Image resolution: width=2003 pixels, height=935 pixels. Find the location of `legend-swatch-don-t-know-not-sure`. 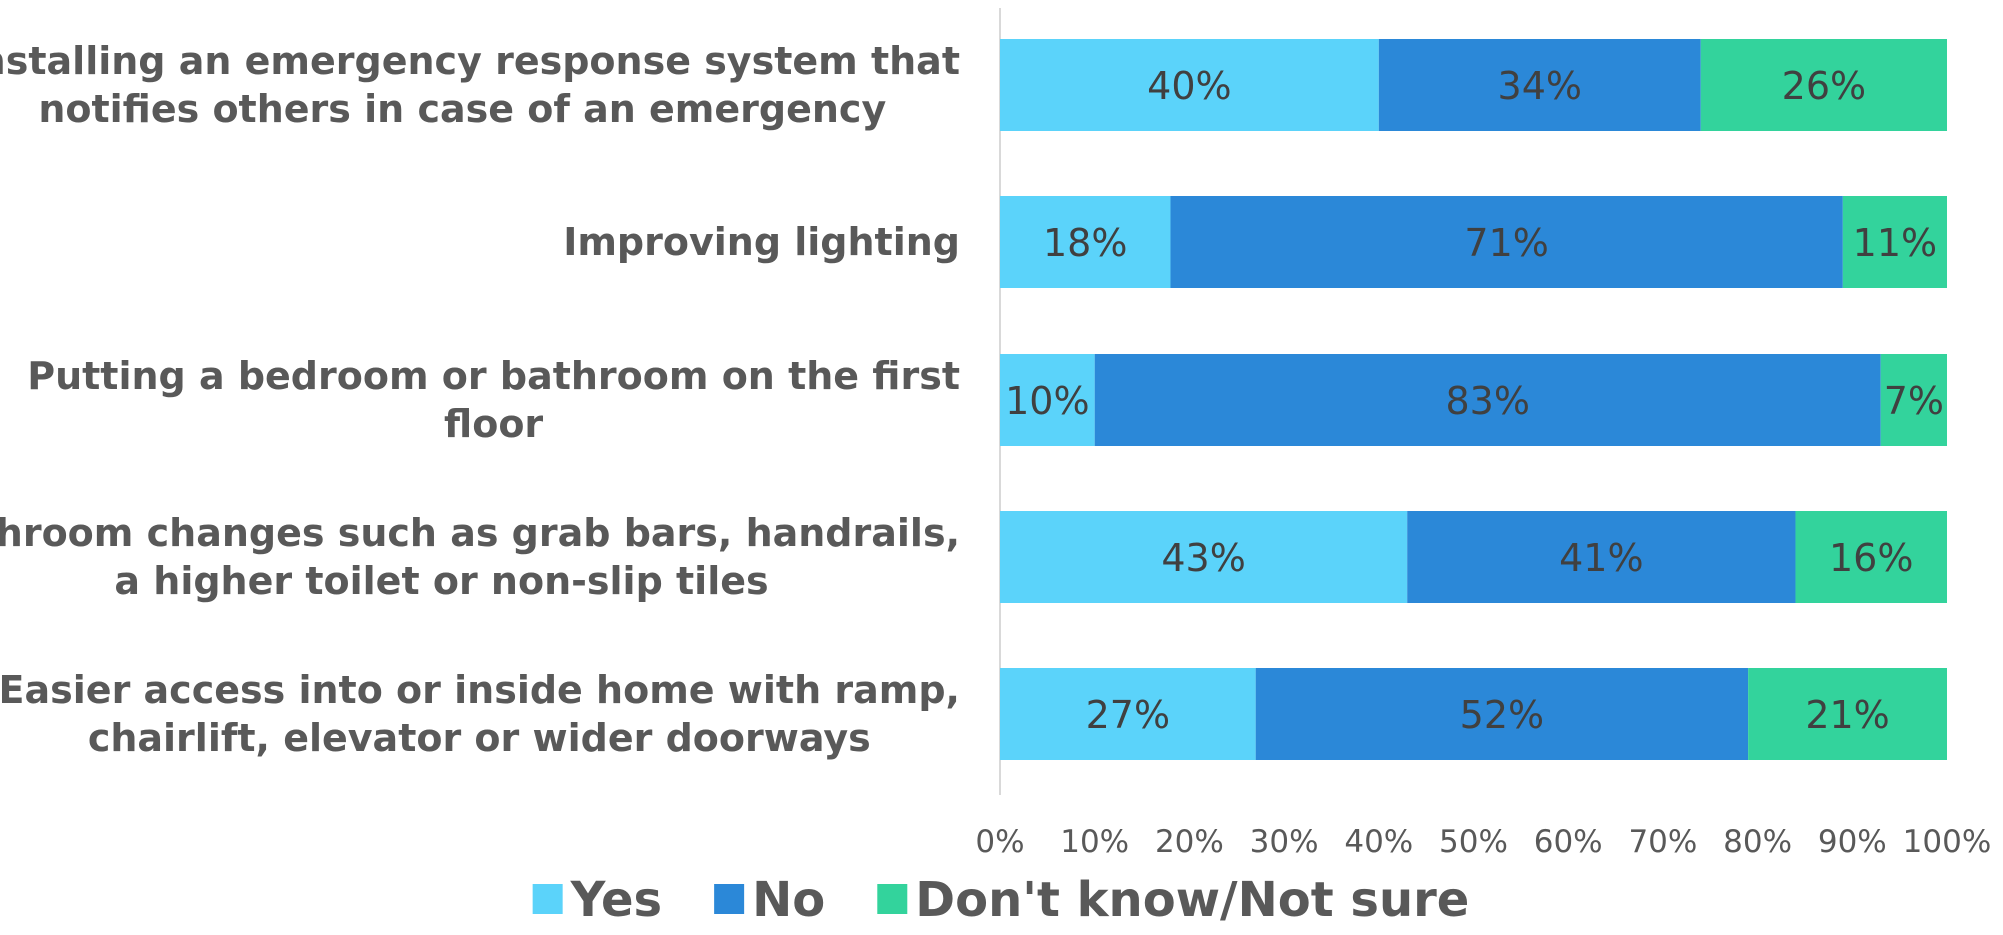

legend-swatch-don-t-know-not-sure is located at coordinates (892, 899).